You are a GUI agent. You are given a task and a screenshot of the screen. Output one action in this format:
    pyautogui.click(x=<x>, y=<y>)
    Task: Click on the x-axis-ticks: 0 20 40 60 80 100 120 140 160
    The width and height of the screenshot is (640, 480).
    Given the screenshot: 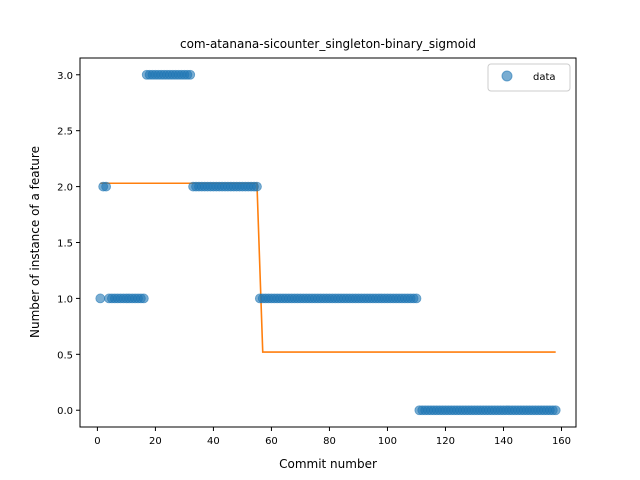 What is the action you would take?
    pyautogui.click(x=332, y=437)
    